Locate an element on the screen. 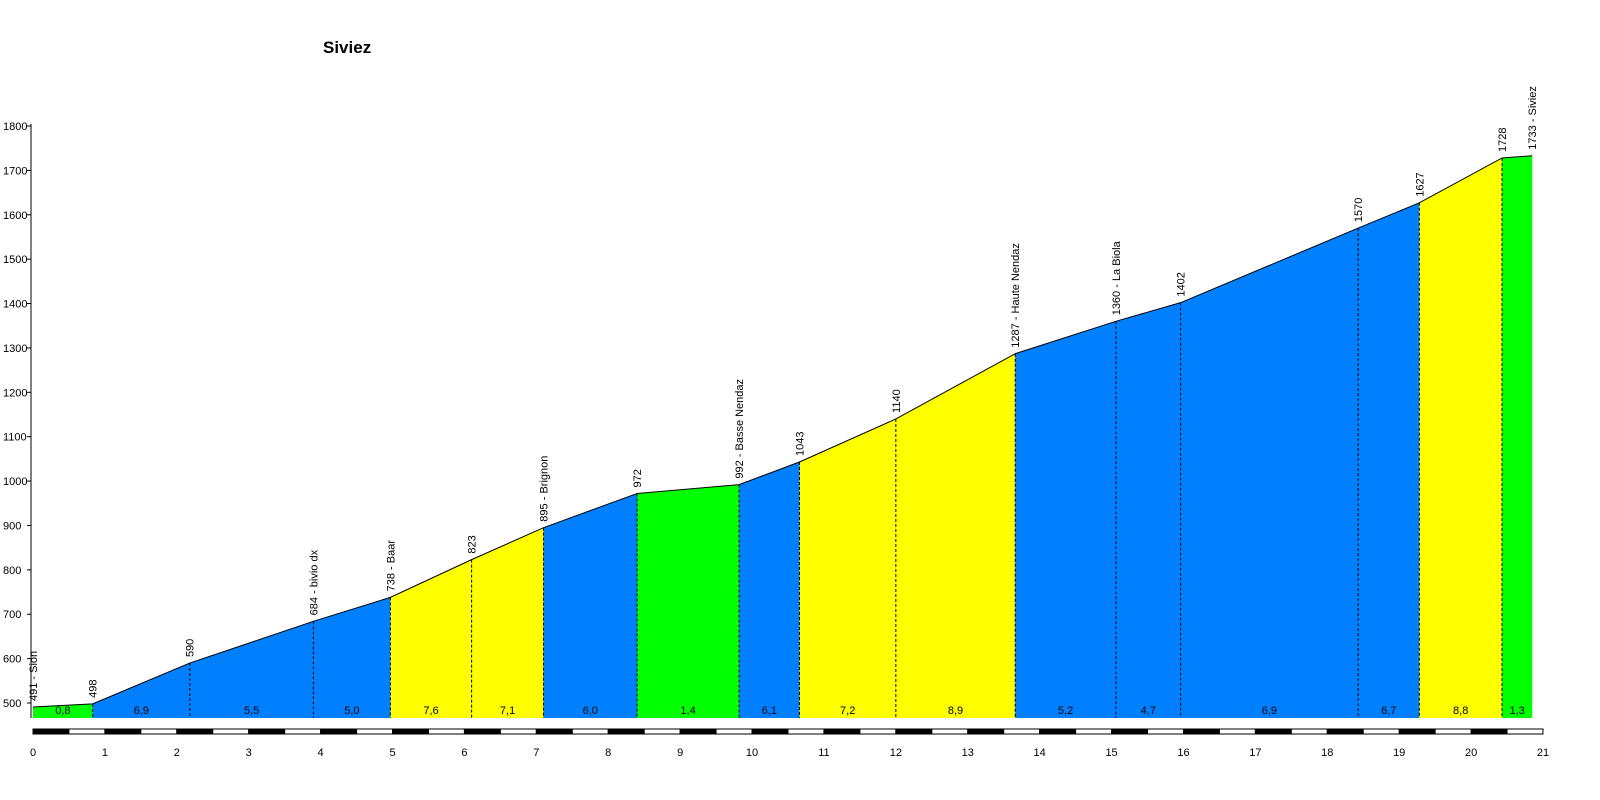 This screenshot has height=800, width=1600. y-tick-label: 800 is located at coordinates (12, 571).